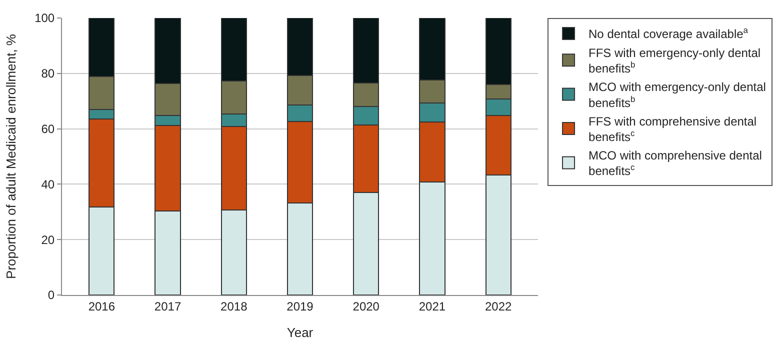 This screenshot has height=350, width=783. Describe the element at coordinates (674, 61) in the screenshot. I see `legend-label: FFS with emergency-only dental benefits$^{b}$` at that location.